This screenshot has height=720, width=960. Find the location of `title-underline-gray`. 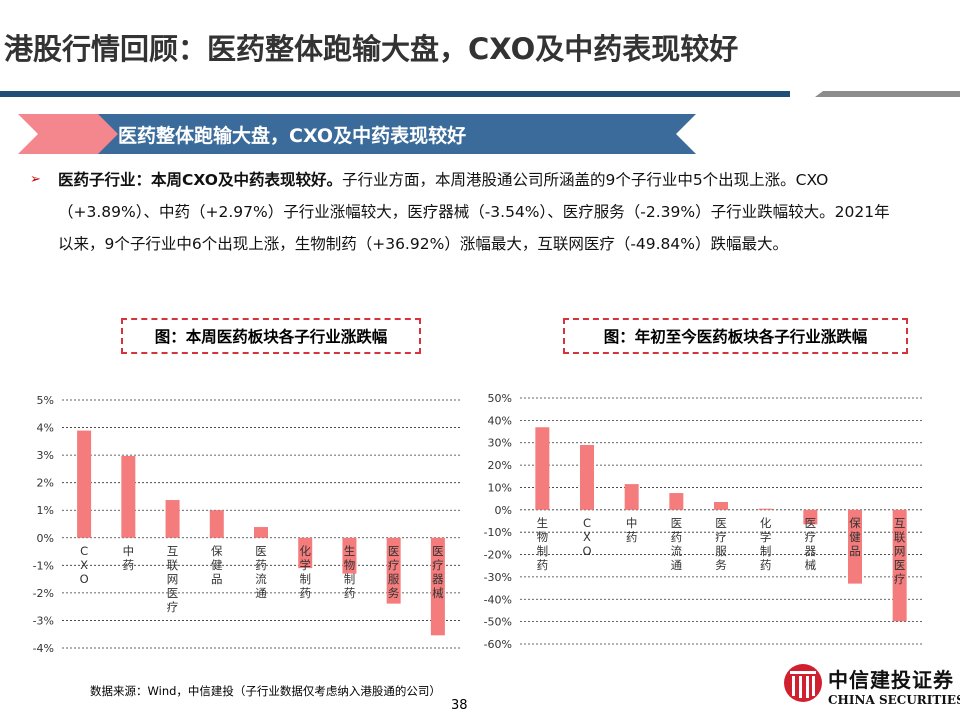

title-underline-gray is located at coordinates (887, 94).